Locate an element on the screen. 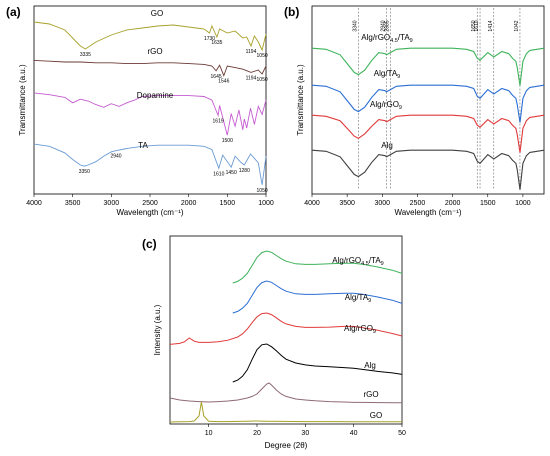 The image size is (550, 456). panel-c-series-label-alg-rgo4-5-ta9: Alg/rGO4.5/TA9 is located at coordinates (357, 261).